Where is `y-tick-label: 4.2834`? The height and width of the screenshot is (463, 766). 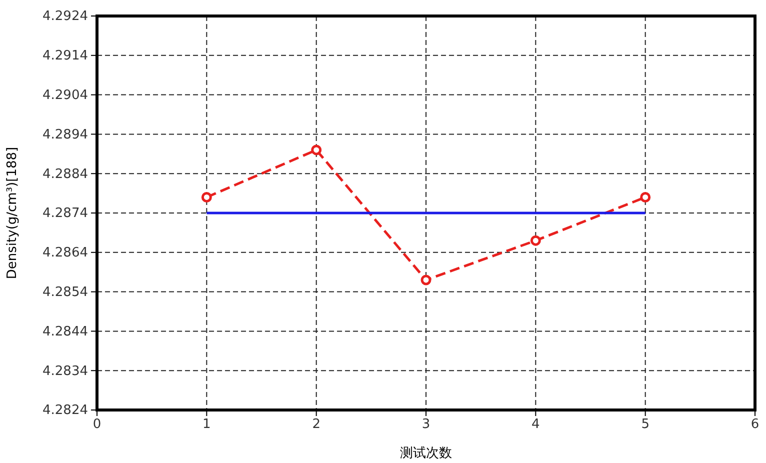
y-tick-label: 4.2834 is located at coordinates (65, 371).